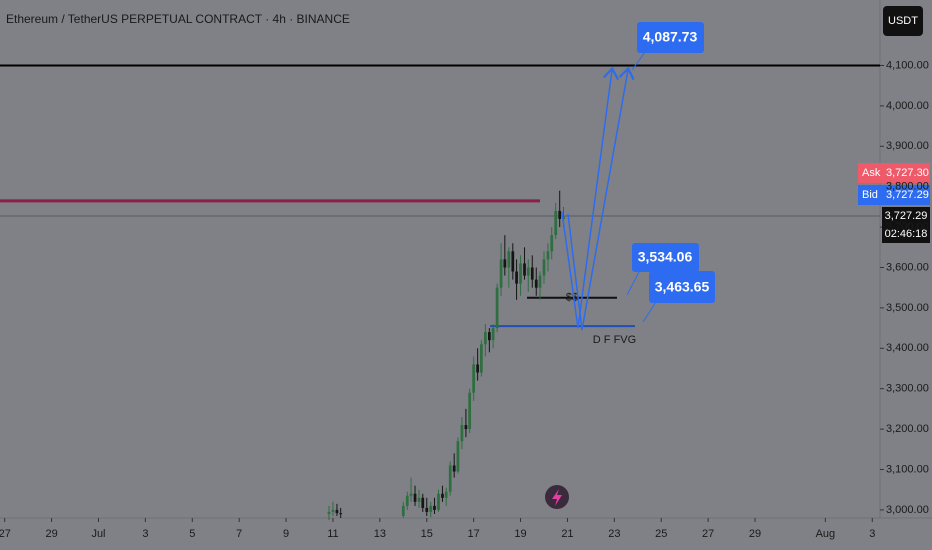 Image resolution: width=932 pixels, height=550 pixels. I want to click on y-tick-label: 3,500.00, so click(907, 308).